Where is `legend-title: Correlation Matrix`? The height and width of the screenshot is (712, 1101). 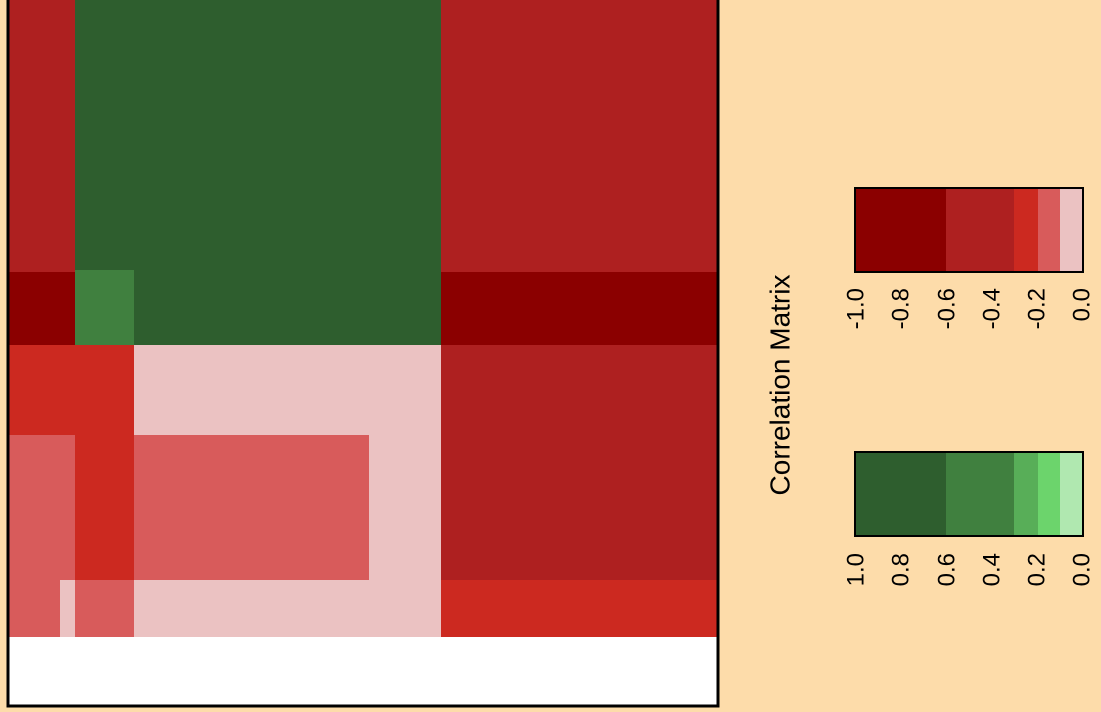 legend-title: Correlation Matrix is located at coordinates (779, 385).